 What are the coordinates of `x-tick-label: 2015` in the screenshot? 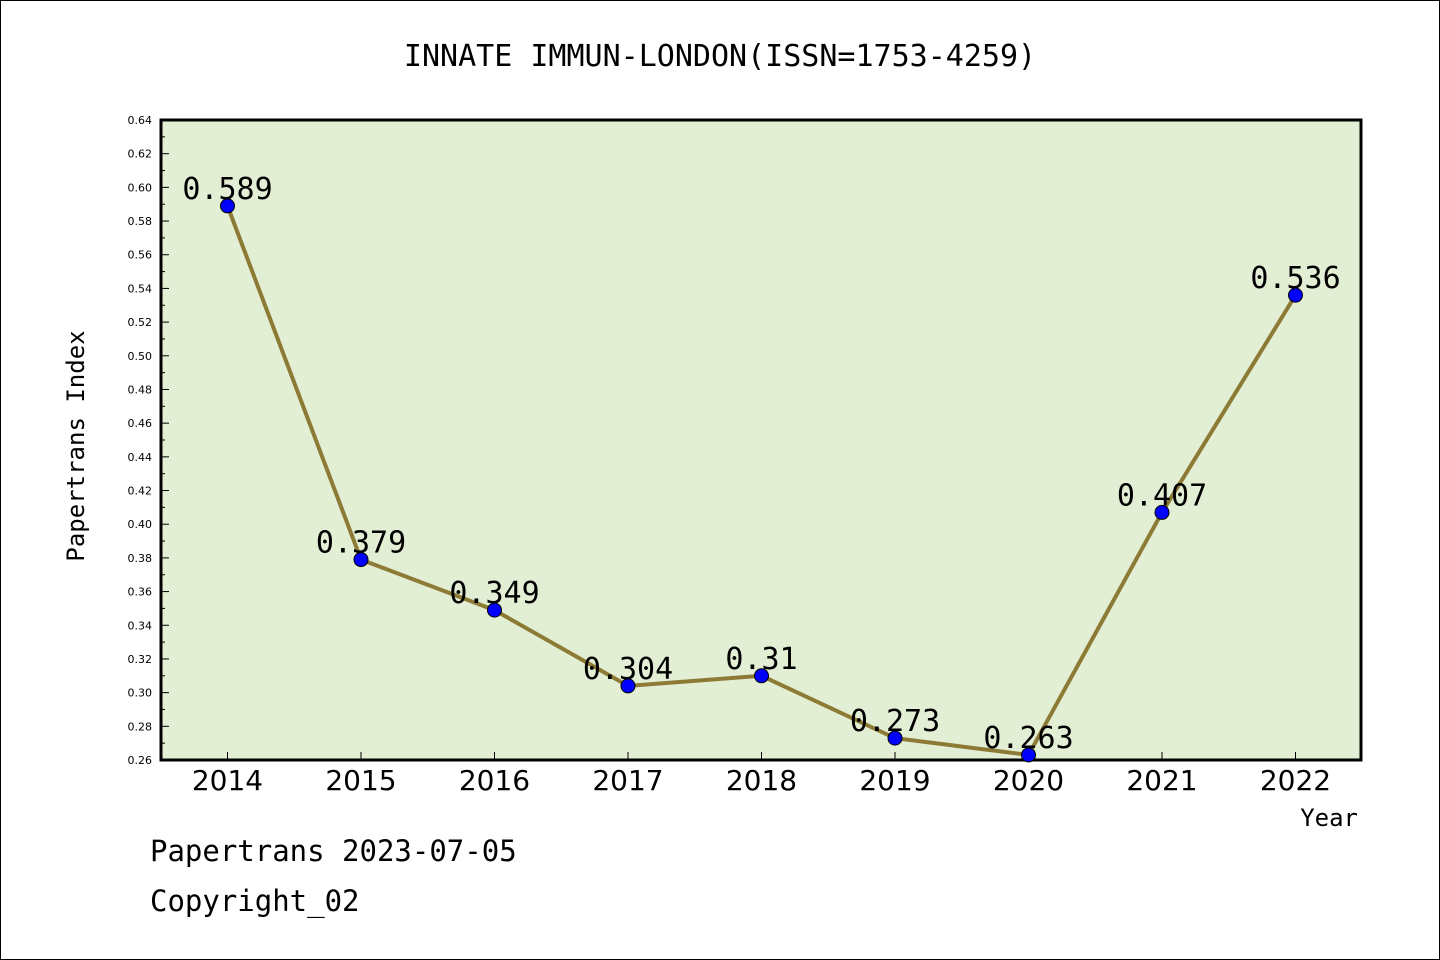 It's located at (360, 780).